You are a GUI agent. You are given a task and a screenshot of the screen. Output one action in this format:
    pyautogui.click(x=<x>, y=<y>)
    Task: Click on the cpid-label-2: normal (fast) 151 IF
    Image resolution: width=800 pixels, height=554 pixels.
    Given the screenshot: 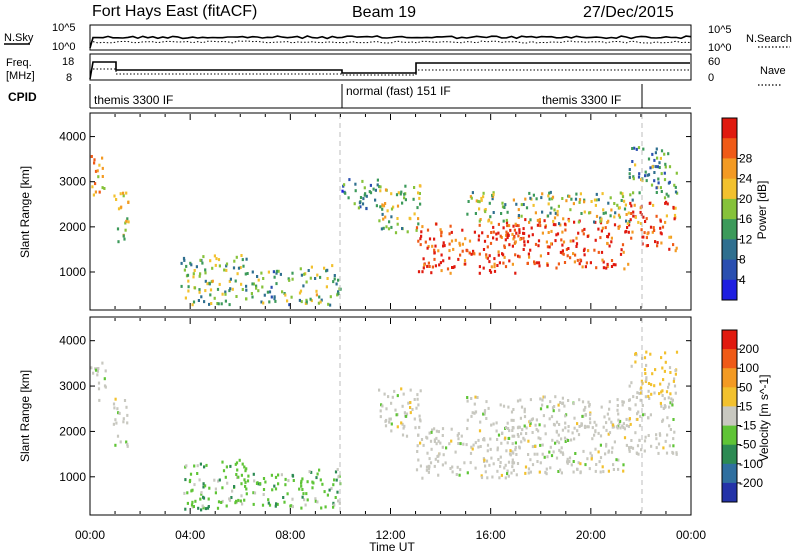 What is the action you would take?
    pyautogui.click(x=398, y=91)
    